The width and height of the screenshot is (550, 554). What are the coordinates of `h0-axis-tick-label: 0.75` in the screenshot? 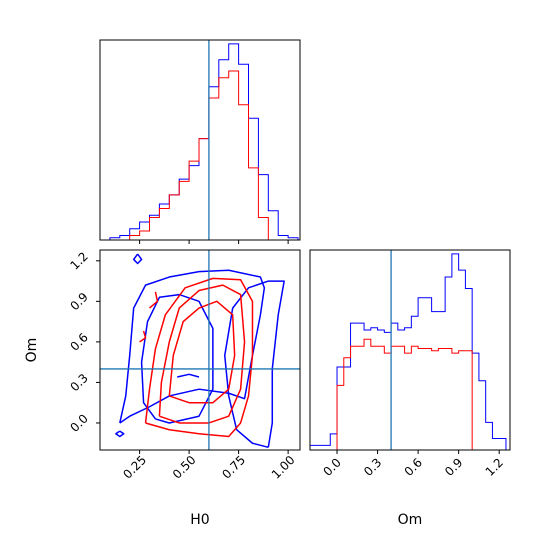 It's located at (233, 467).